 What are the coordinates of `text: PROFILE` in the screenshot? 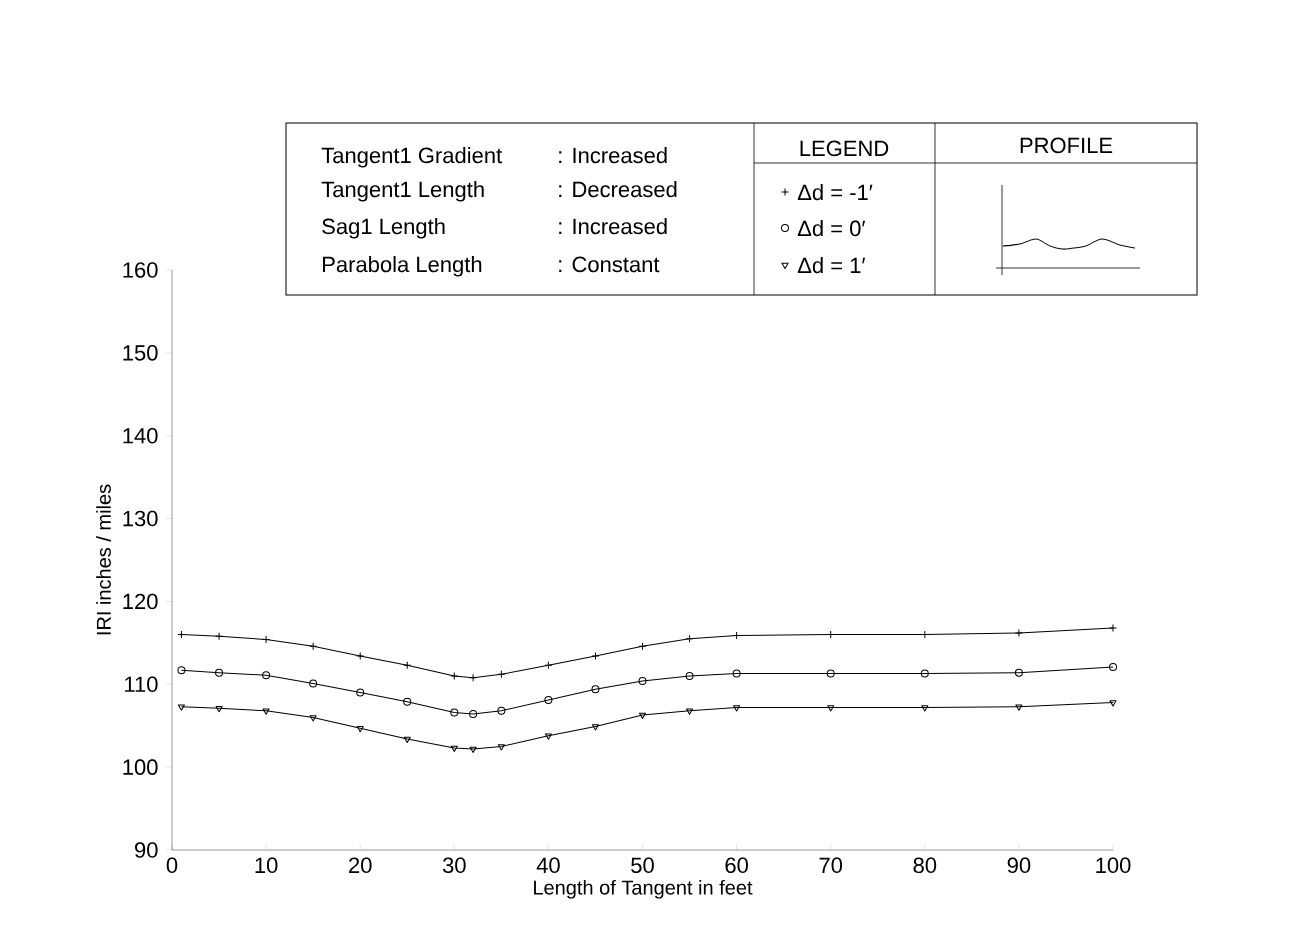 It's located at (1066, 145).